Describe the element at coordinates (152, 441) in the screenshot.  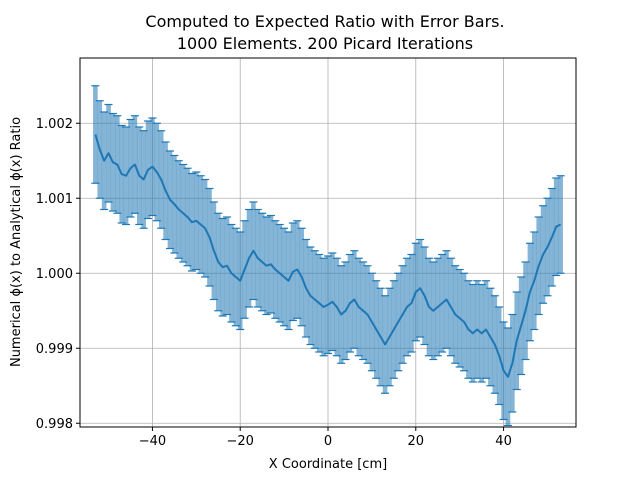
I see `x-tick-label: −40` at that location.